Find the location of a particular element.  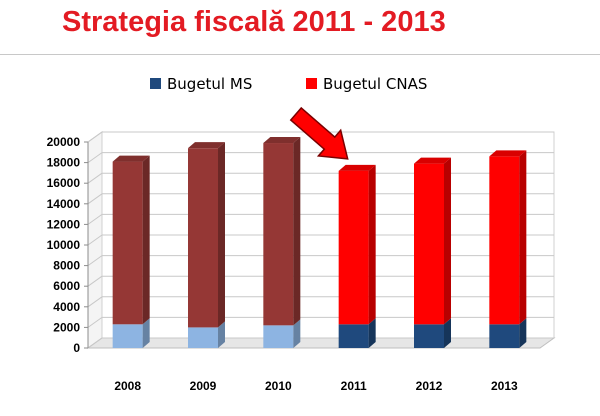

title-divider is located at coordinates (300, 54).